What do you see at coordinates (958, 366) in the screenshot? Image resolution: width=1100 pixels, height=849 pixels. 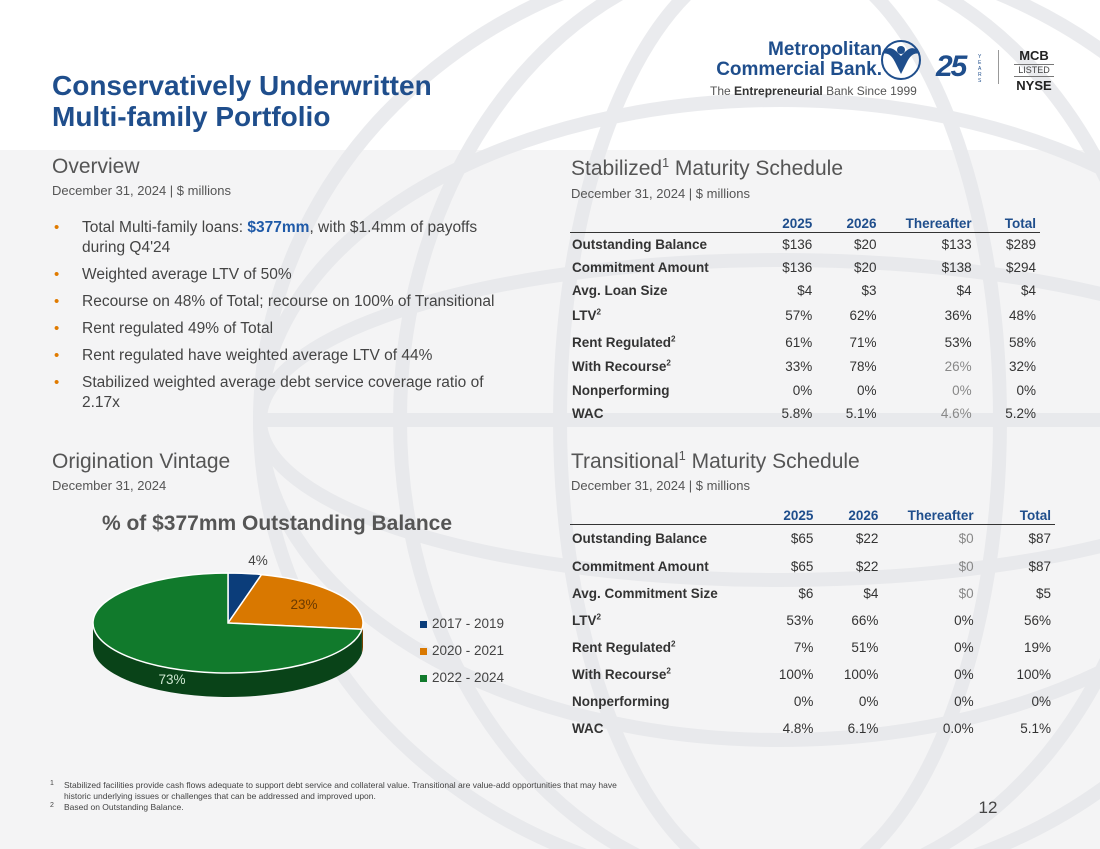 I see `table-cell: 26%` at bounding box center [958, 366].